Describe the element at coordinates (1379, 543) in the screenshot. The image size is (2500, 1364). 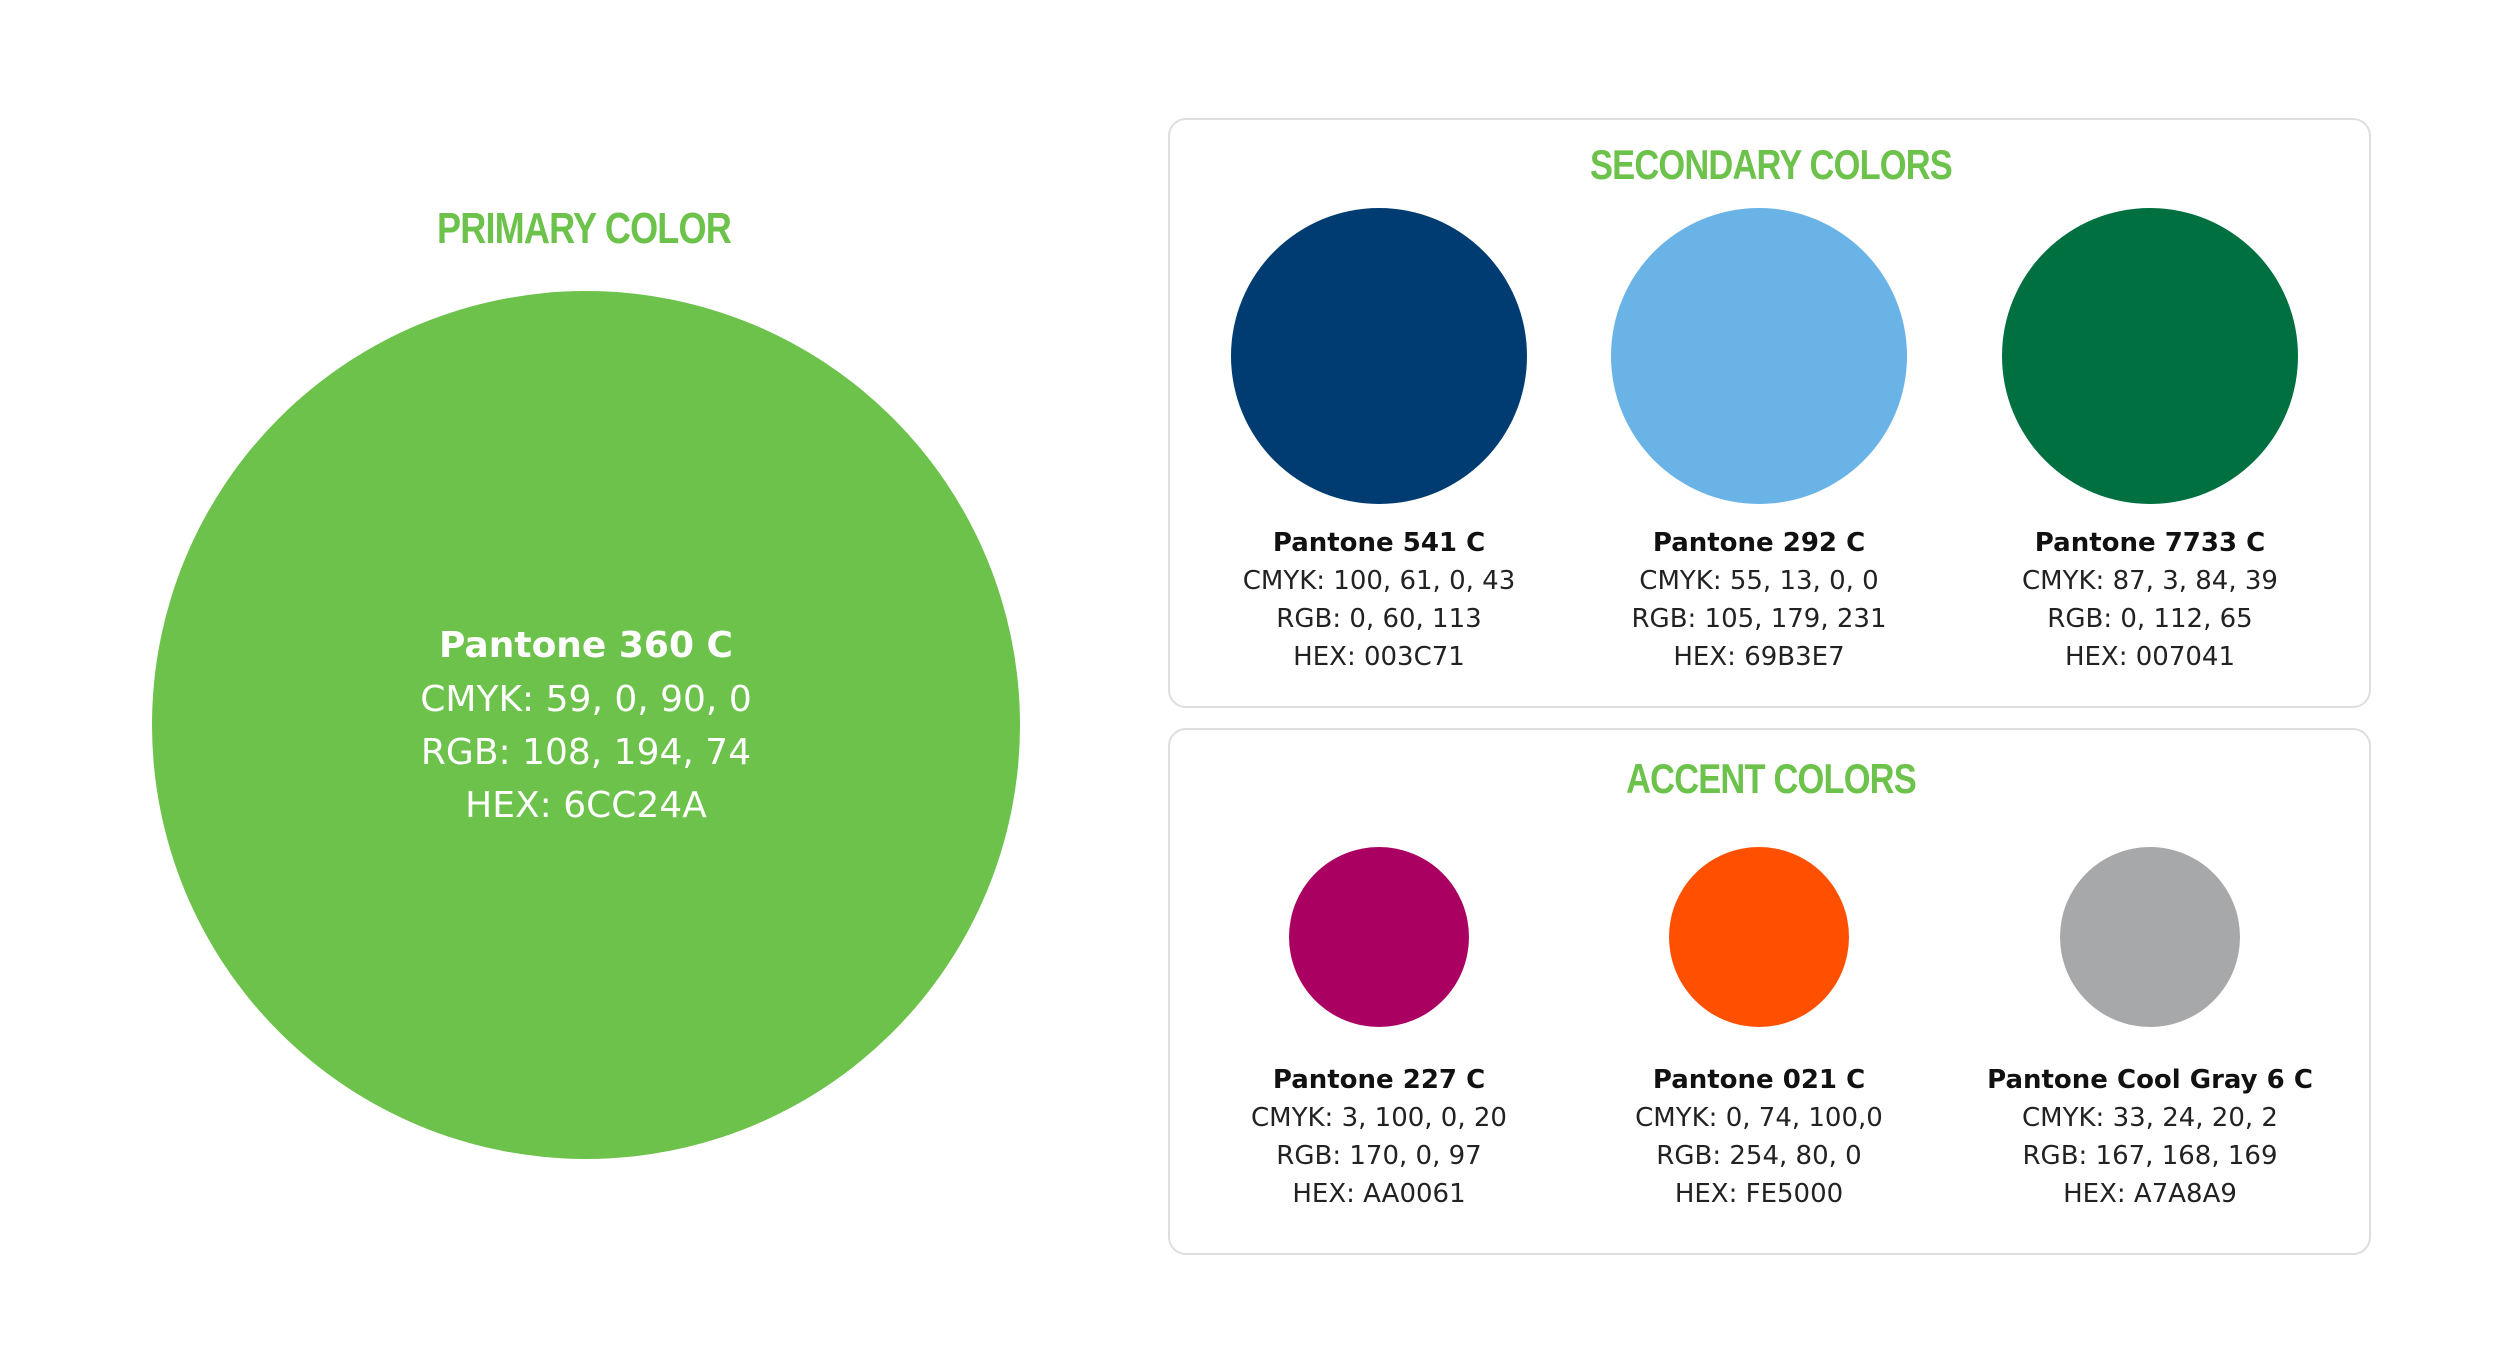
I see `swatch-name: Pantone 541 C` at that location.